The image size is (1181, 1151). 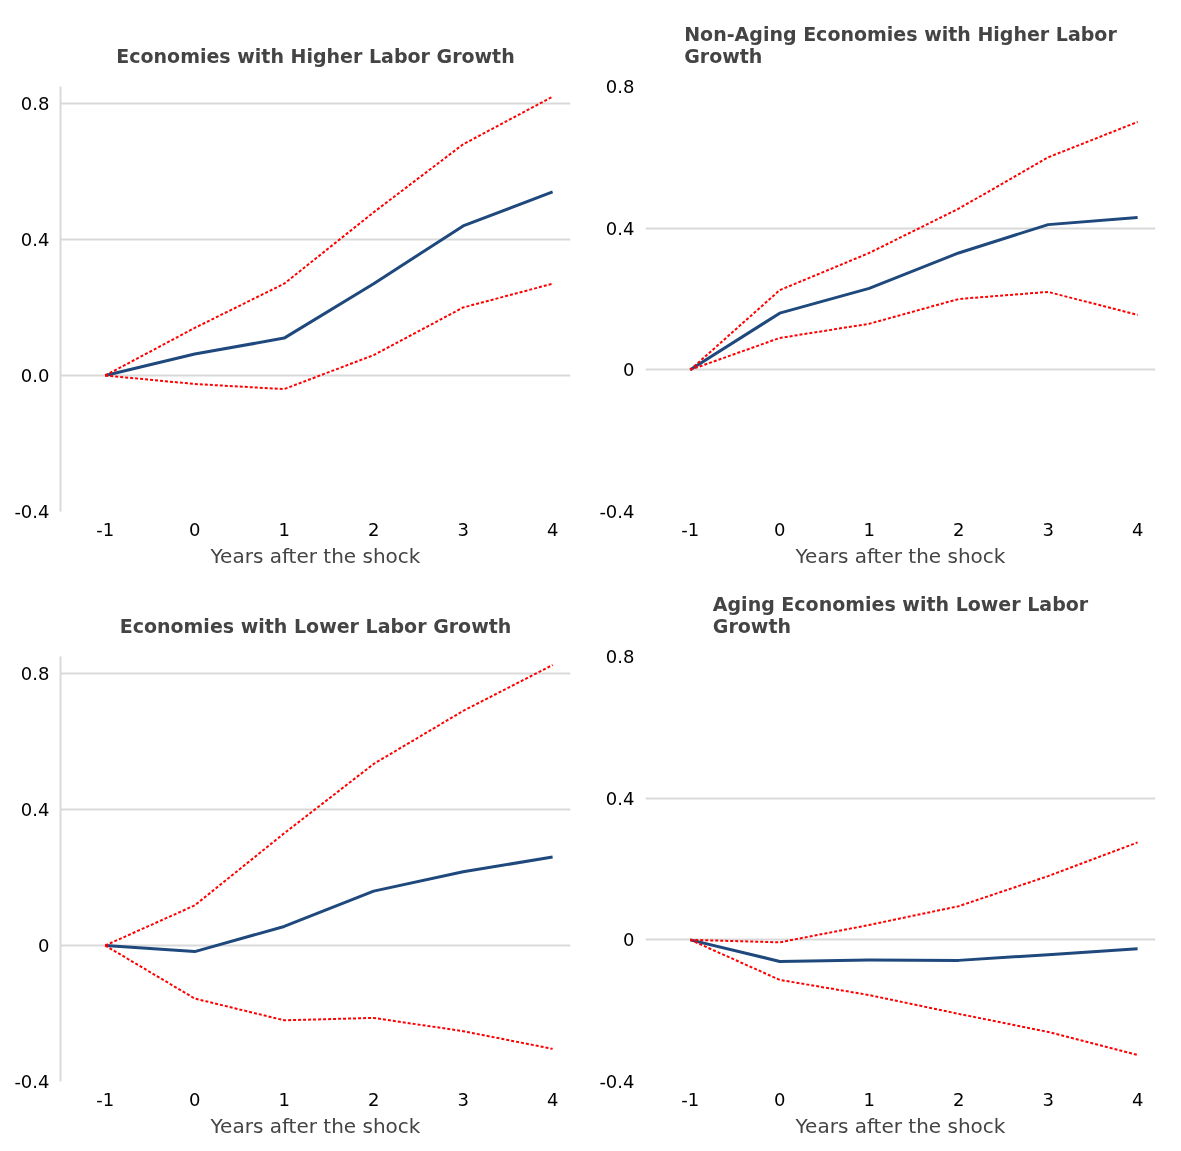 What do you see at coordinates (35, 375) in the screenshot?
I see `y-tick-label: 0.0` at bounding box center [35, 375].